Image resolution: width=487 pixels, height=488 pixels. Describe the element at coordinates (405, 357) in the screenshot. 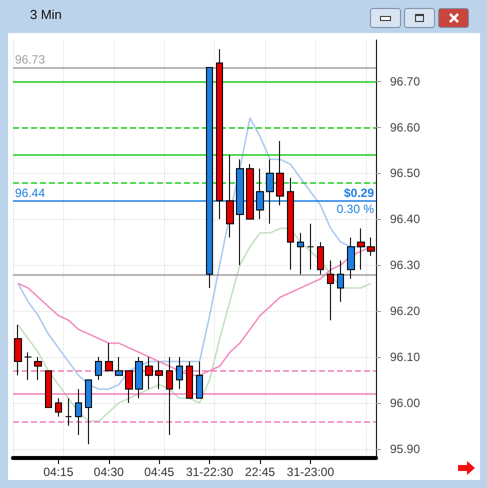

I see `y-tick-label: 96.10` at that location.